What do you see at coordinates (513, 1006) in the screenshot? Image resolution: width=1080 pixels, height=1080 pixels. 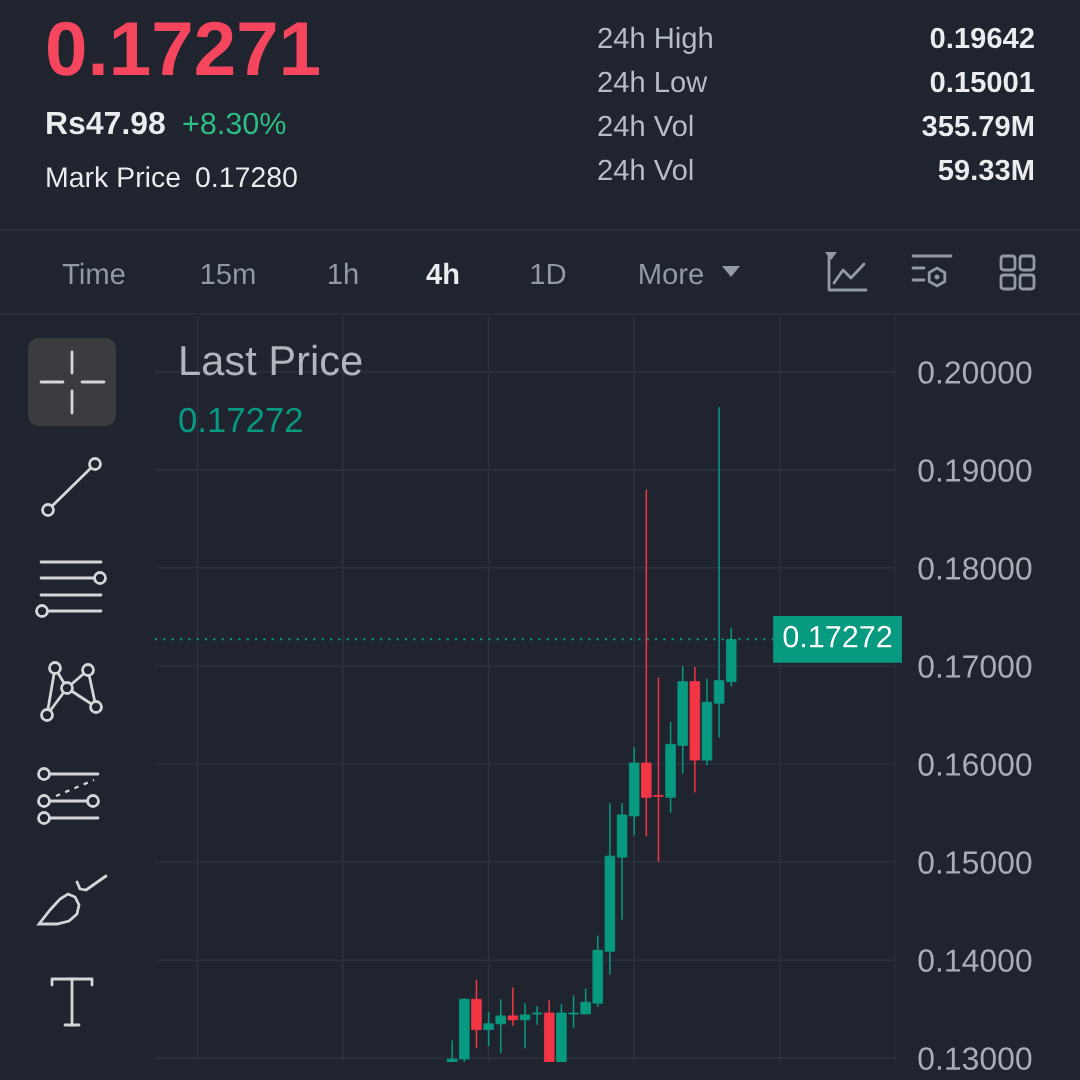 I see `candlestick` at bounding box center [513, 1006].